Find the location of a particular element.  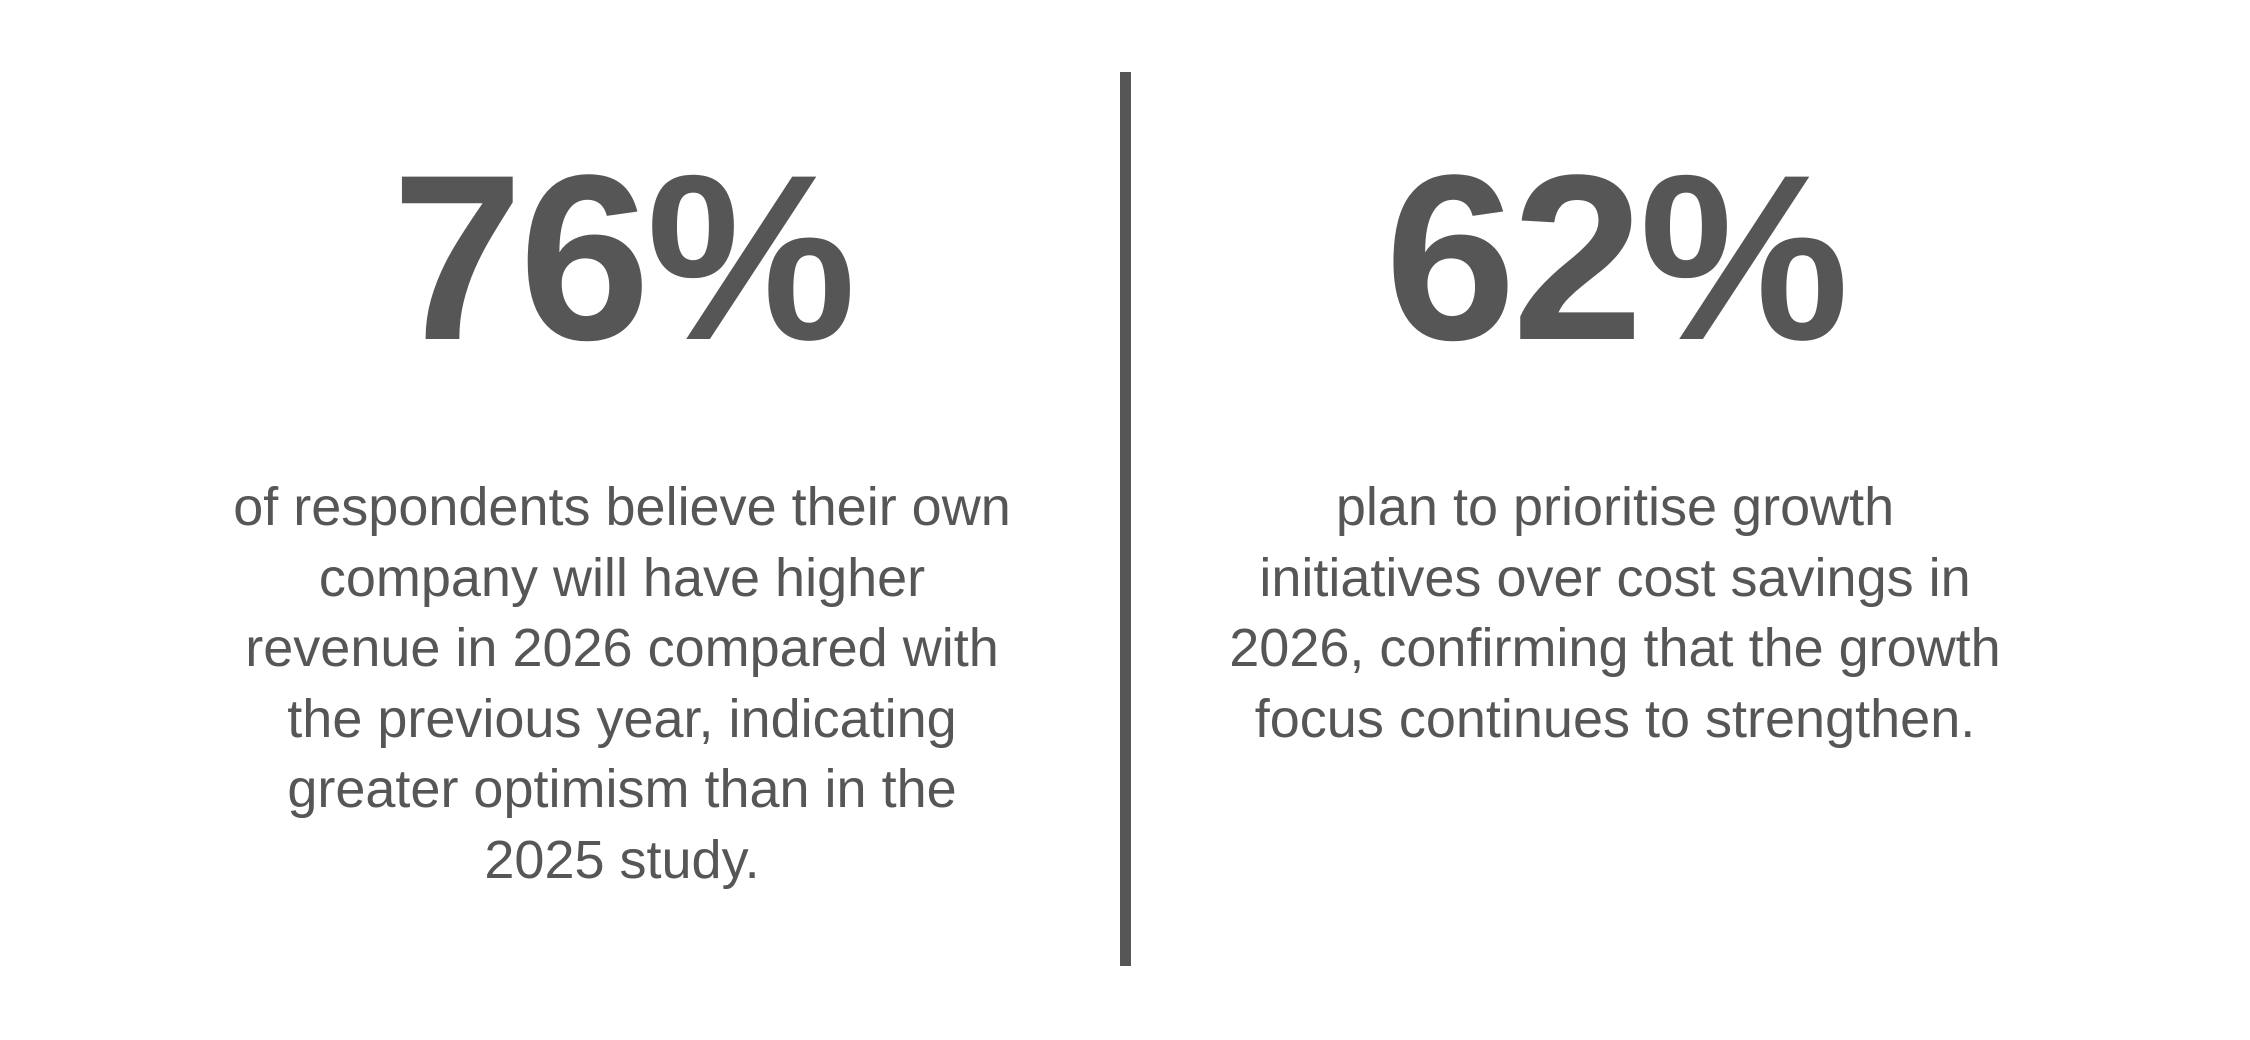

description-line: company will have higher is located at coordinates (622, 577).